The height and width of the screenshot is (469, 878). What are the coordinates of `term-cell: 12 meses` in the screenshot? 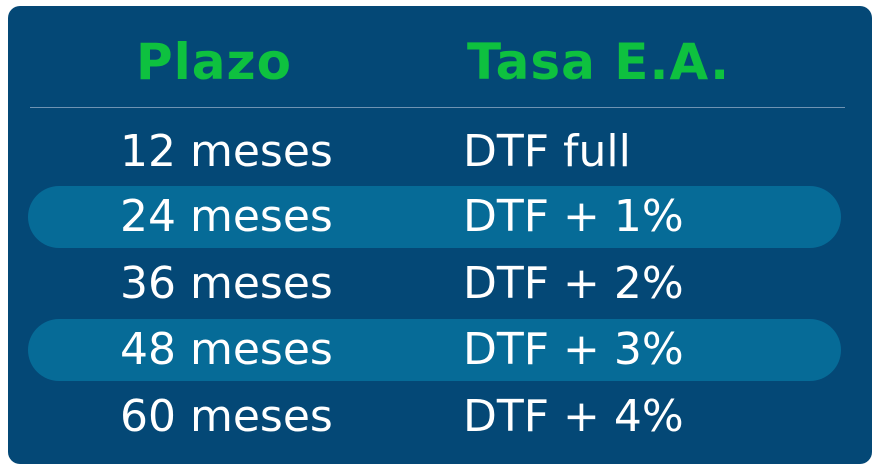 It's located at (226, 151).